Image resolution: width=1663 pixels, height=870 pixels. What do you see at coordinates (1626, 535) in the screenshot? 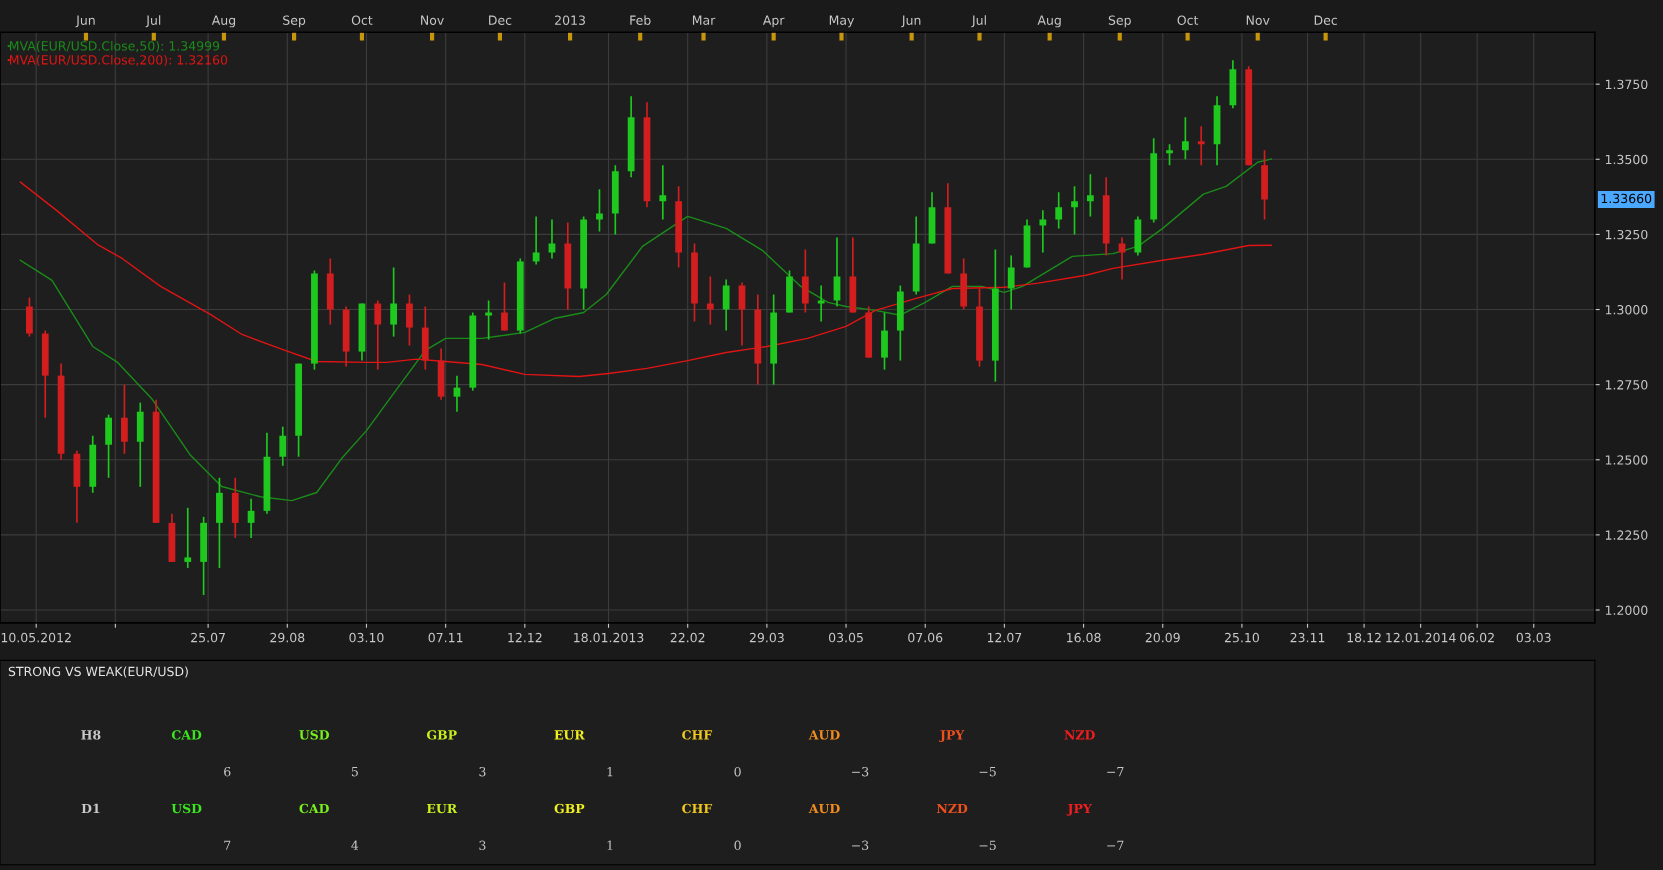
I see `y-tick-label: 1.2250` at bounding box center [1626, 535].